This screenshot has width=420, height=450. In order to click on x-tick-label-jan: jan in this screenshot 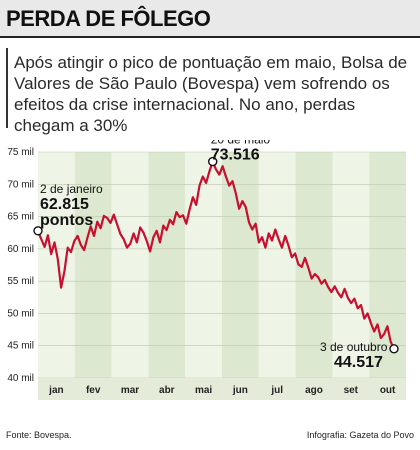, I will do `click(55, 390)`.